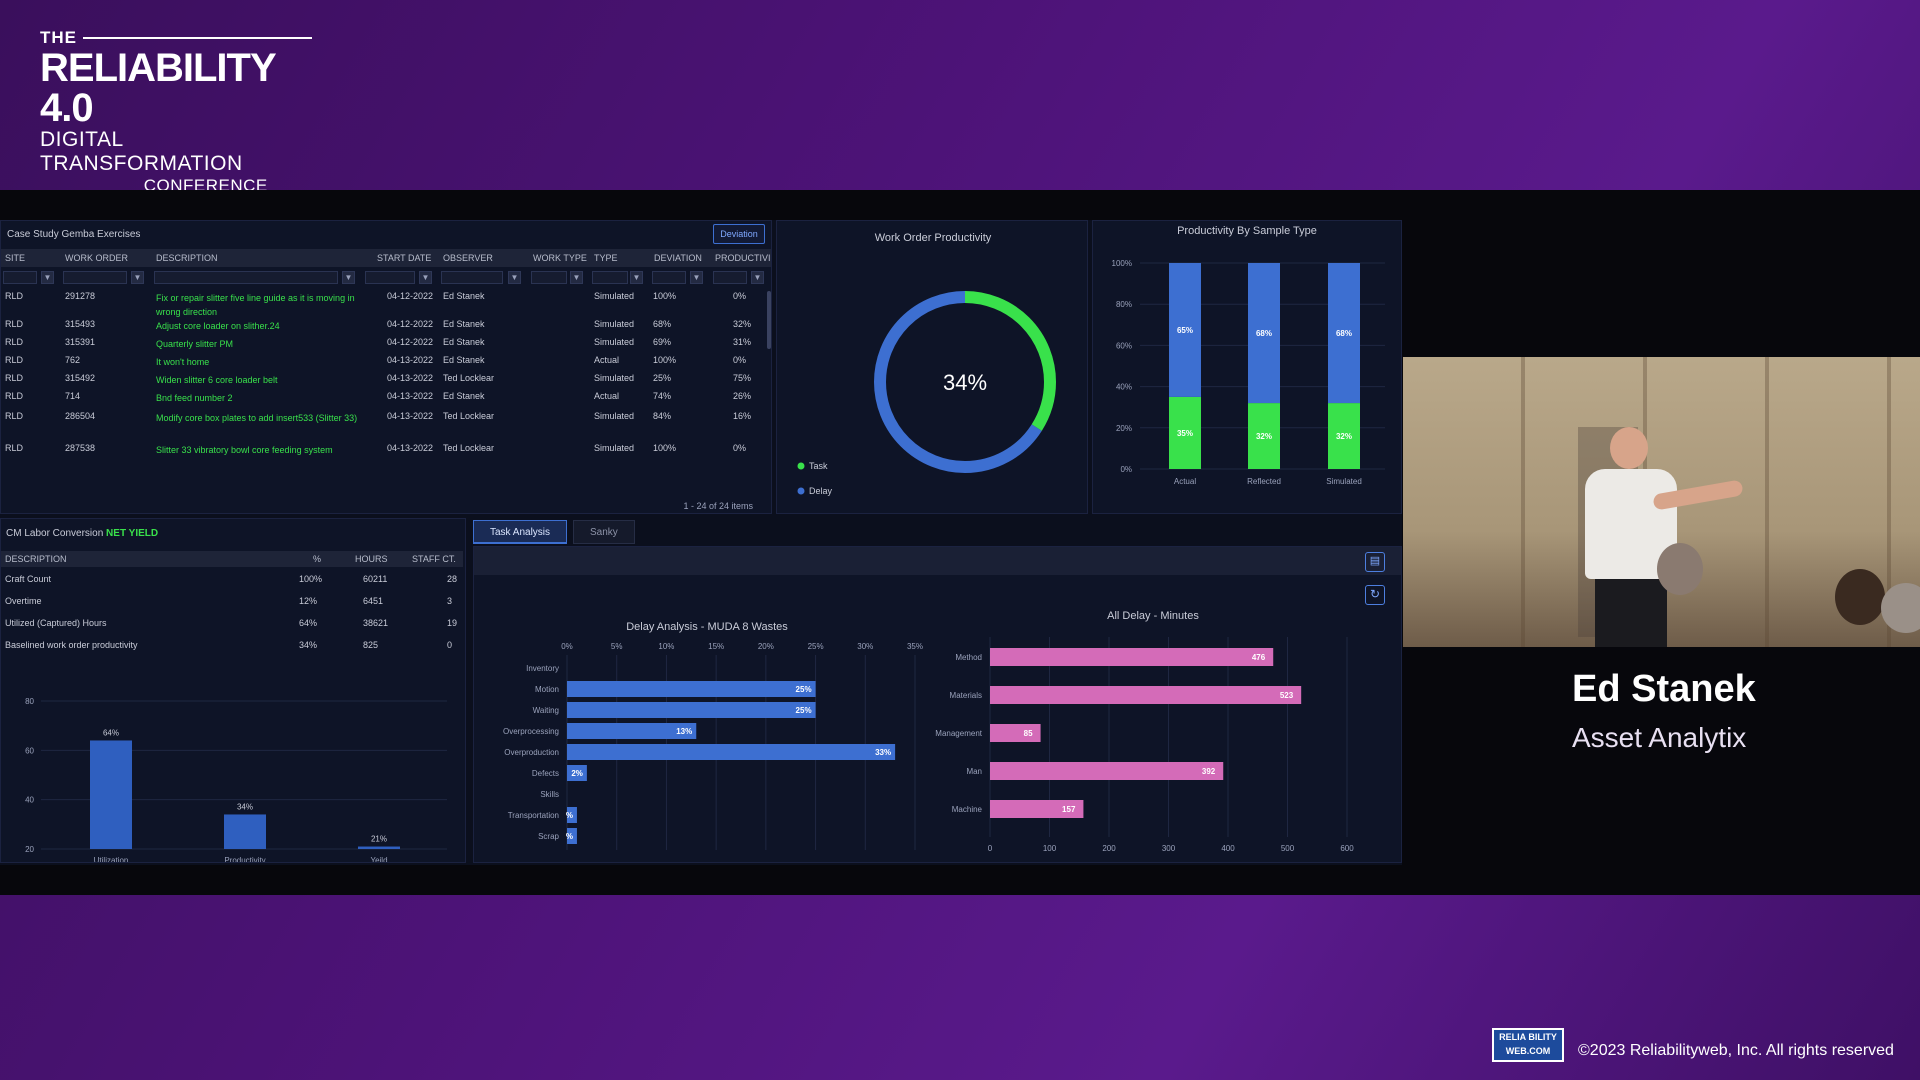  What do you see at coordinates (707, 627) in the screenshot?
I see `chart-title: Delay Analysis - MUDA 8 Wastes` at bounding box center [707, 627].